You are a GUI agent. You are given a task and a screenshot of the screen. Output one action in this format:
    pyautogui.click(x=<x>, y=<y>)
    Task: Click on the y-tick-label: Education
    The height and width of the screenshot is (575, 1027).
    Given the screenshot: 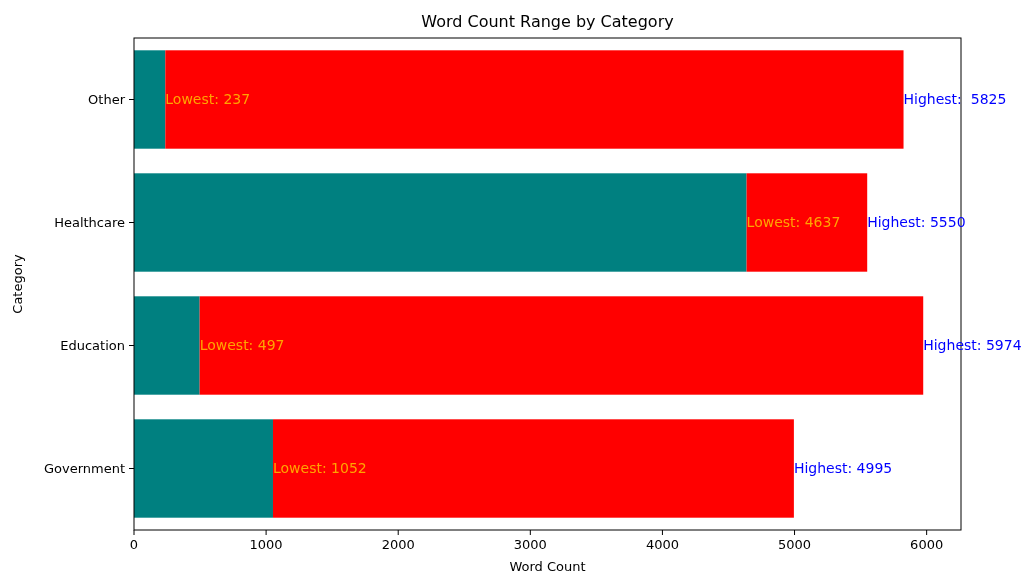 What is the action you would take?
    pyautogui.click(x=92, y=346)
    